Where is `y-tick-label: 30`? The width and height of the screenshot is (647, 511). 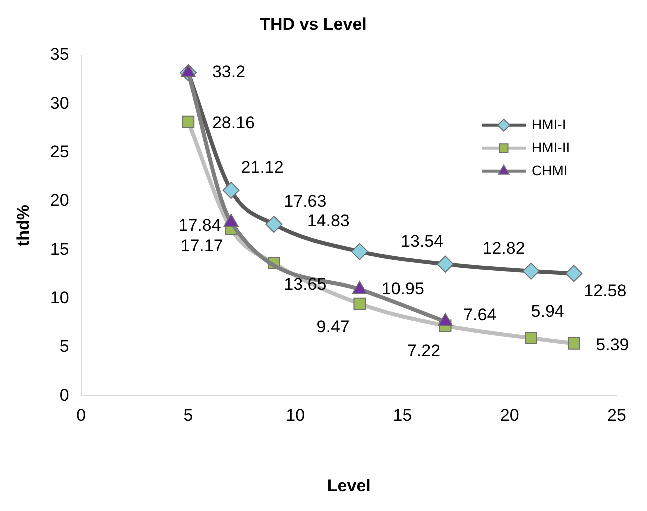 y-tick-label: 30 is located at coordinates (60, 103).